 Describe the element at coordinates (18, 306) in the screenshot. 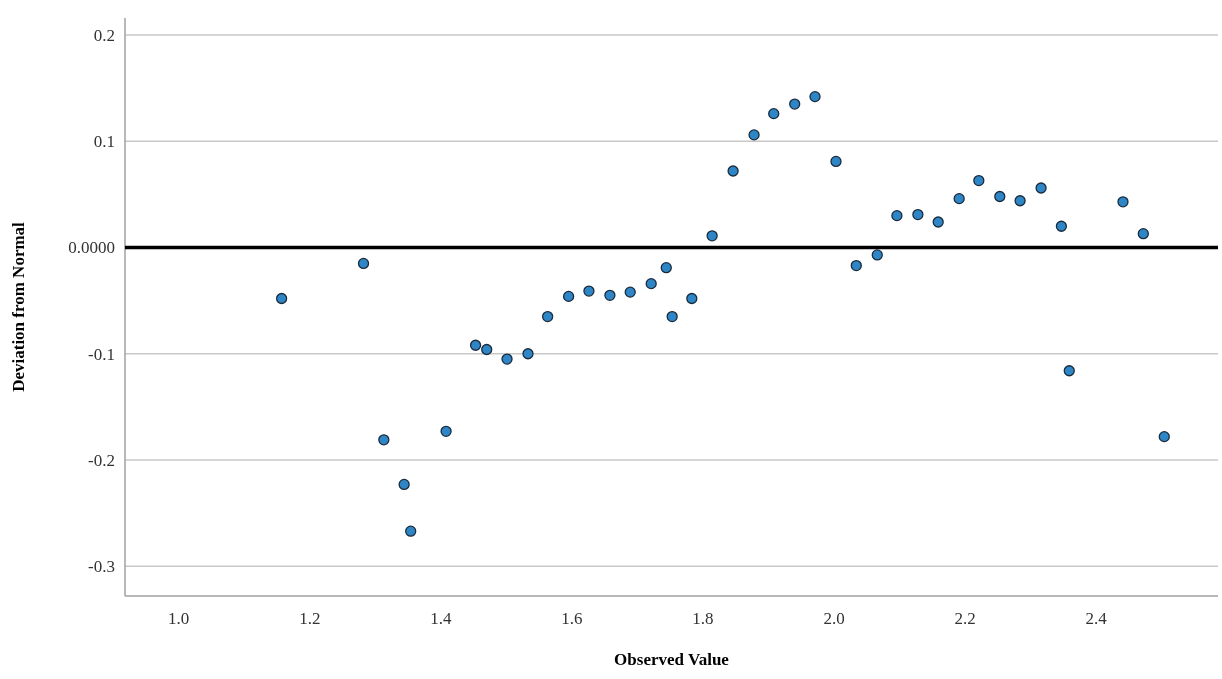

I see `y-axis-title: Deviation from Normal` at that location.